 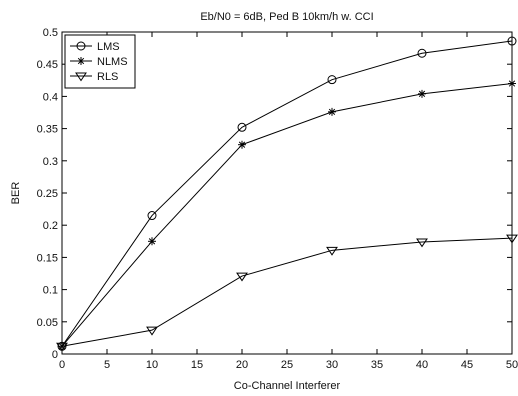 What do you see at coordinates (108, 47) in the screenshot?
I see `legend-label: LMS` at bounding box center [108, 47].